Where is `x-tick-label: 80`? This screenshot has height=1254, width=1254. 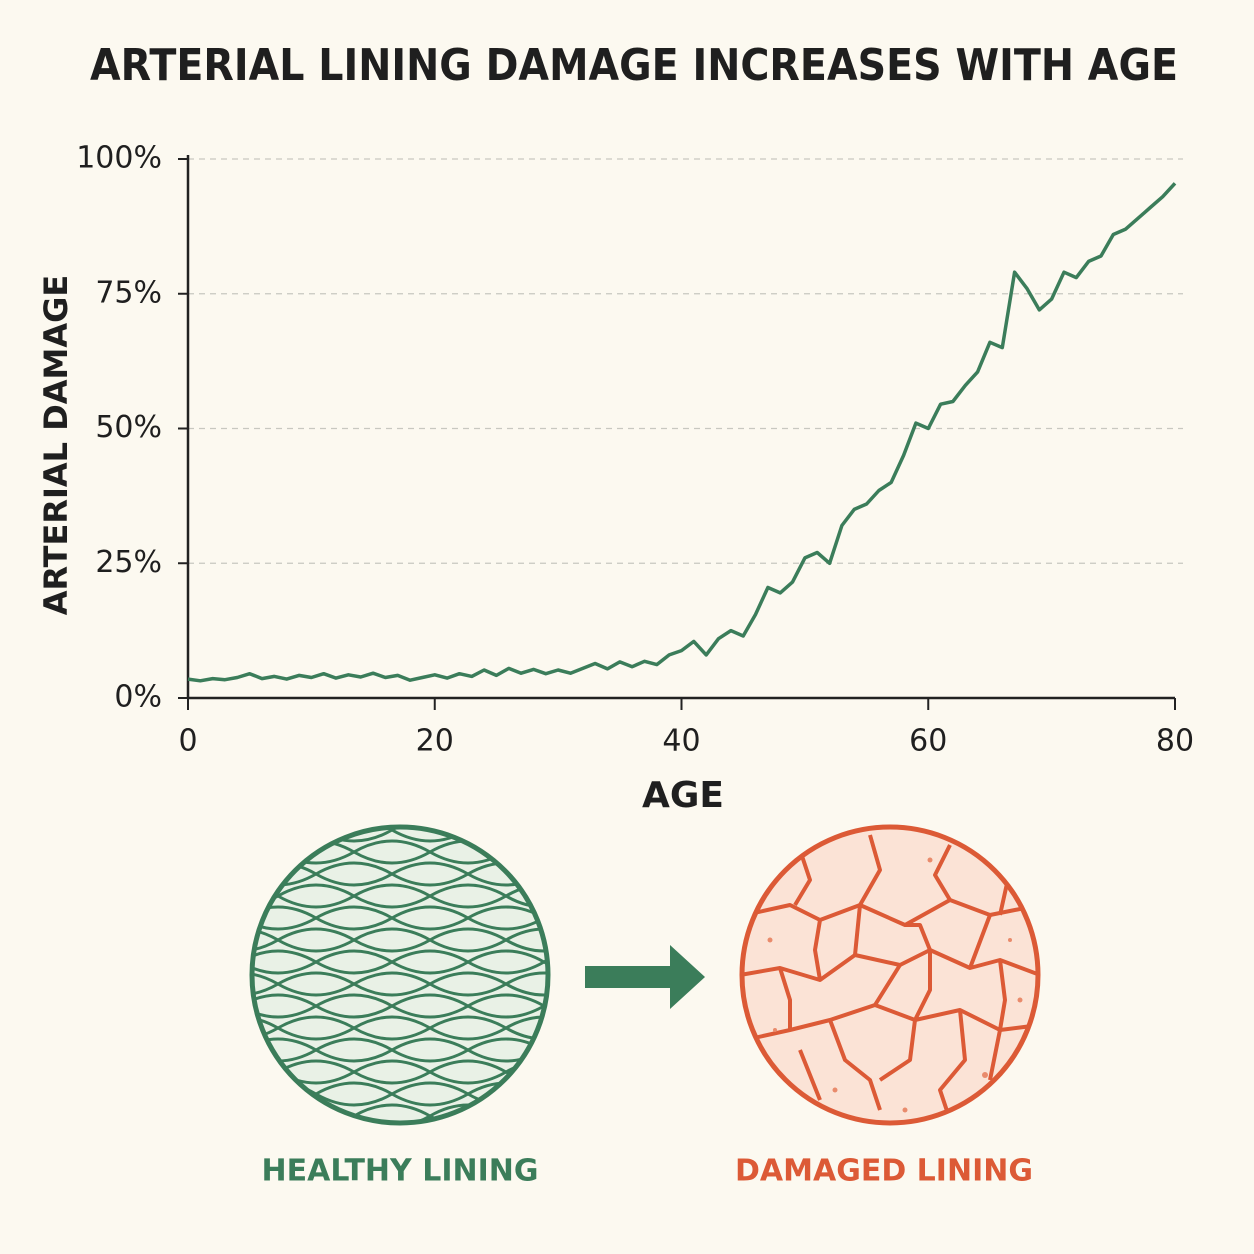
x-tick-label: 80 is located at coordinates (1175, 741).